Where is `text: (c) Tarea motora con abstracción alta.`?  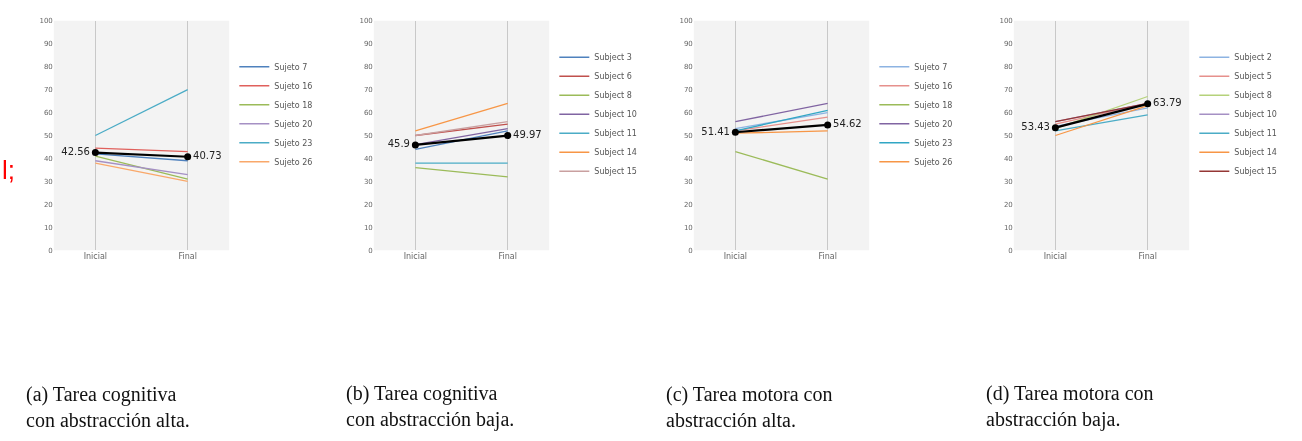 text: (c) Tarea motora con abstracción alta. is located at coordinates (749, 407).